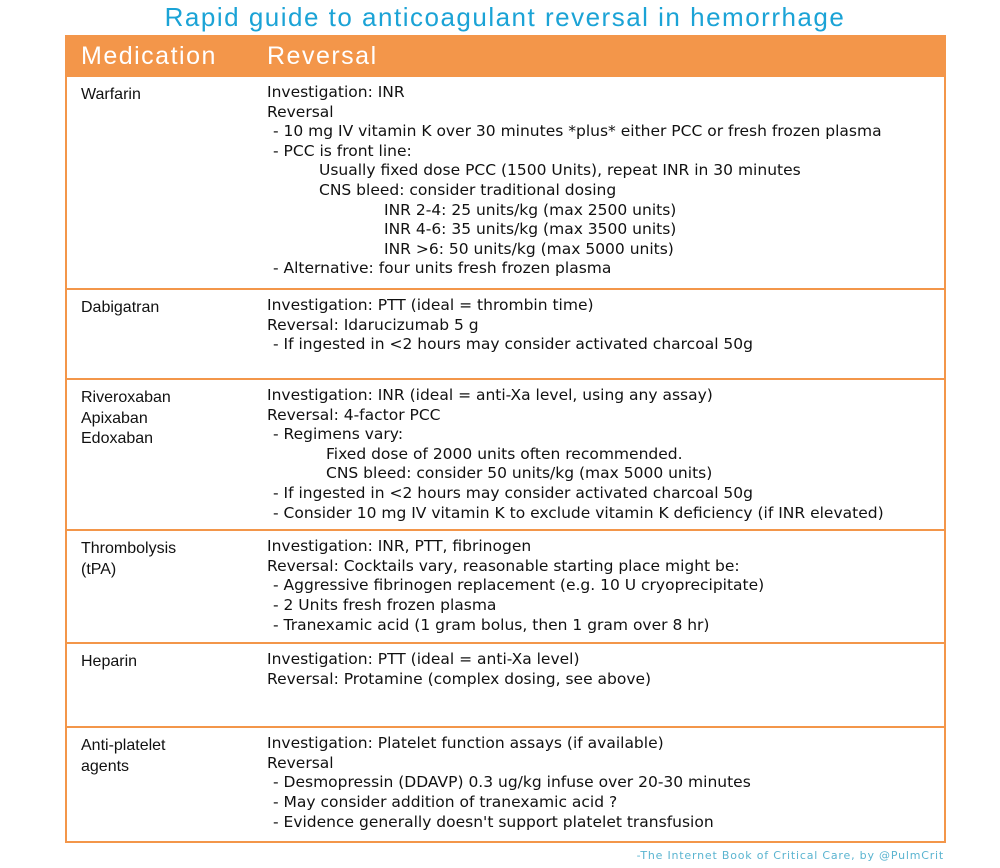 The image size is (1000, 868). Describe the element at coordinates (129, 549) in the screenshot. I see `medication-name: Thrombolysis` at that location.